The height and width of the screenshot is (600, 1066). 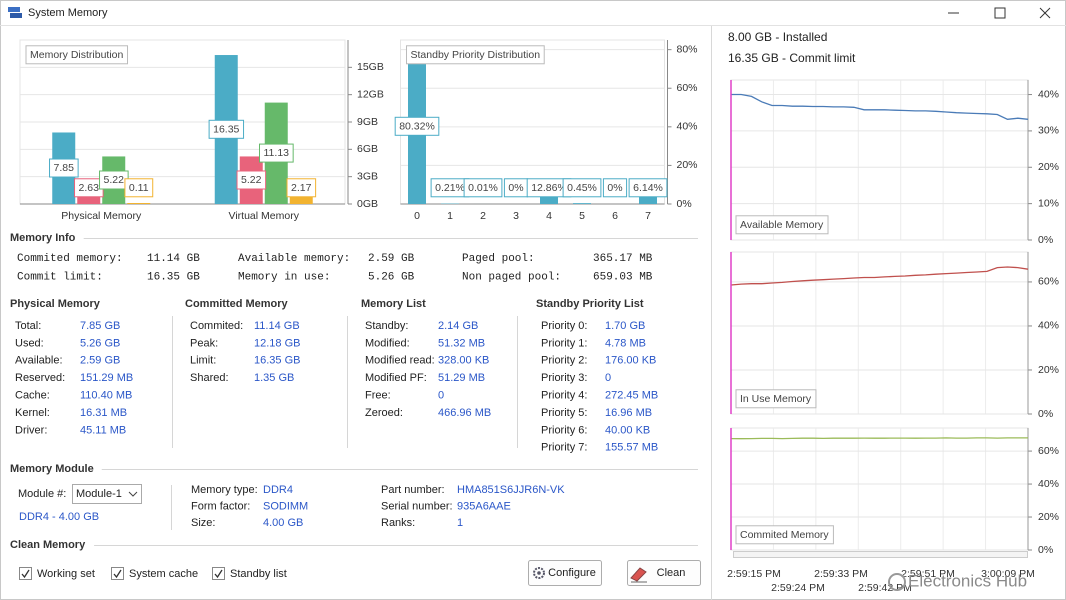 What do you see at coordinates (631, 396) in the screenshot?
I see `list-value: 272.45 MB` at bounding box center [631, 396].